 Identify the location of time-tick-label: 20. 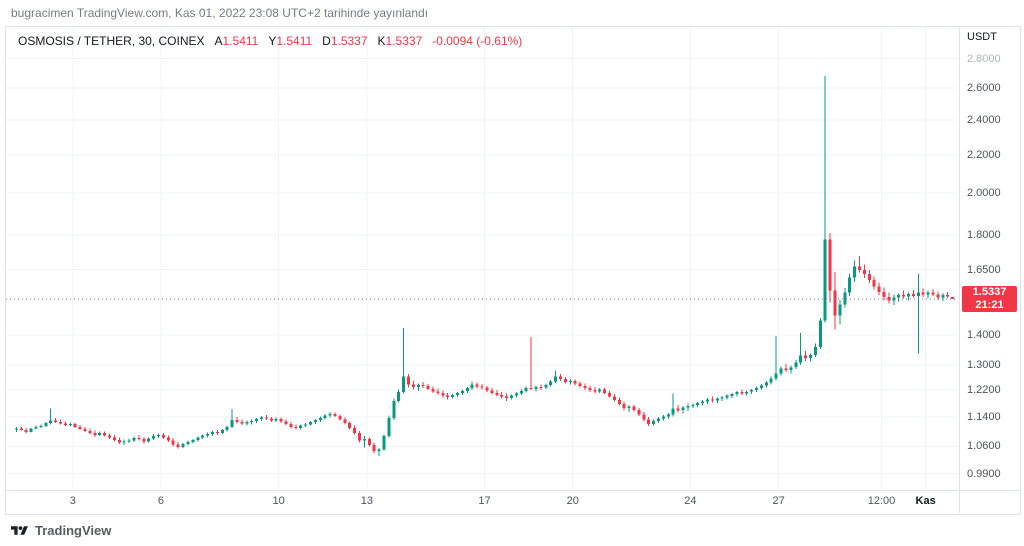
(572, 501).